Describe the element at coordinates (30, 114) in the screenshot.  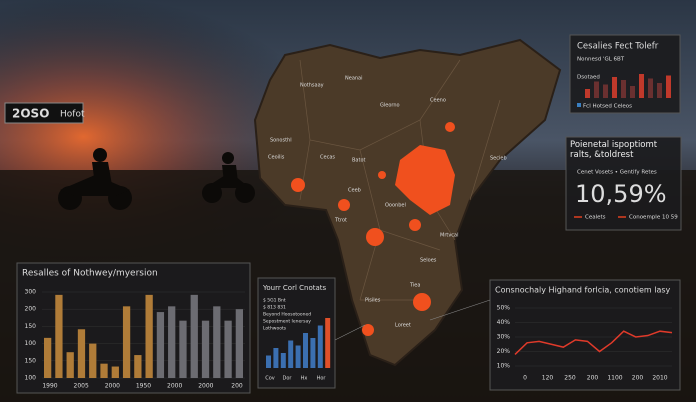
I see `badge-logo: 2OSO` at that location.